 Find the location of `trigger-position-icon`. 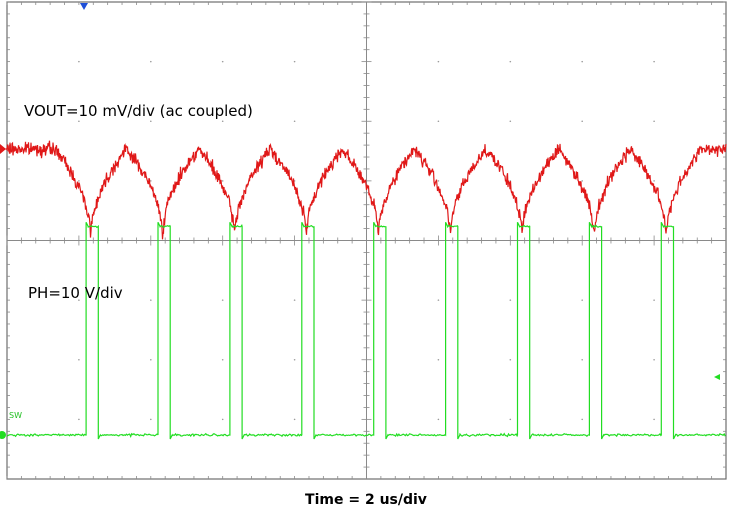

trigger-position-icon is located at coordinates (84, 6).